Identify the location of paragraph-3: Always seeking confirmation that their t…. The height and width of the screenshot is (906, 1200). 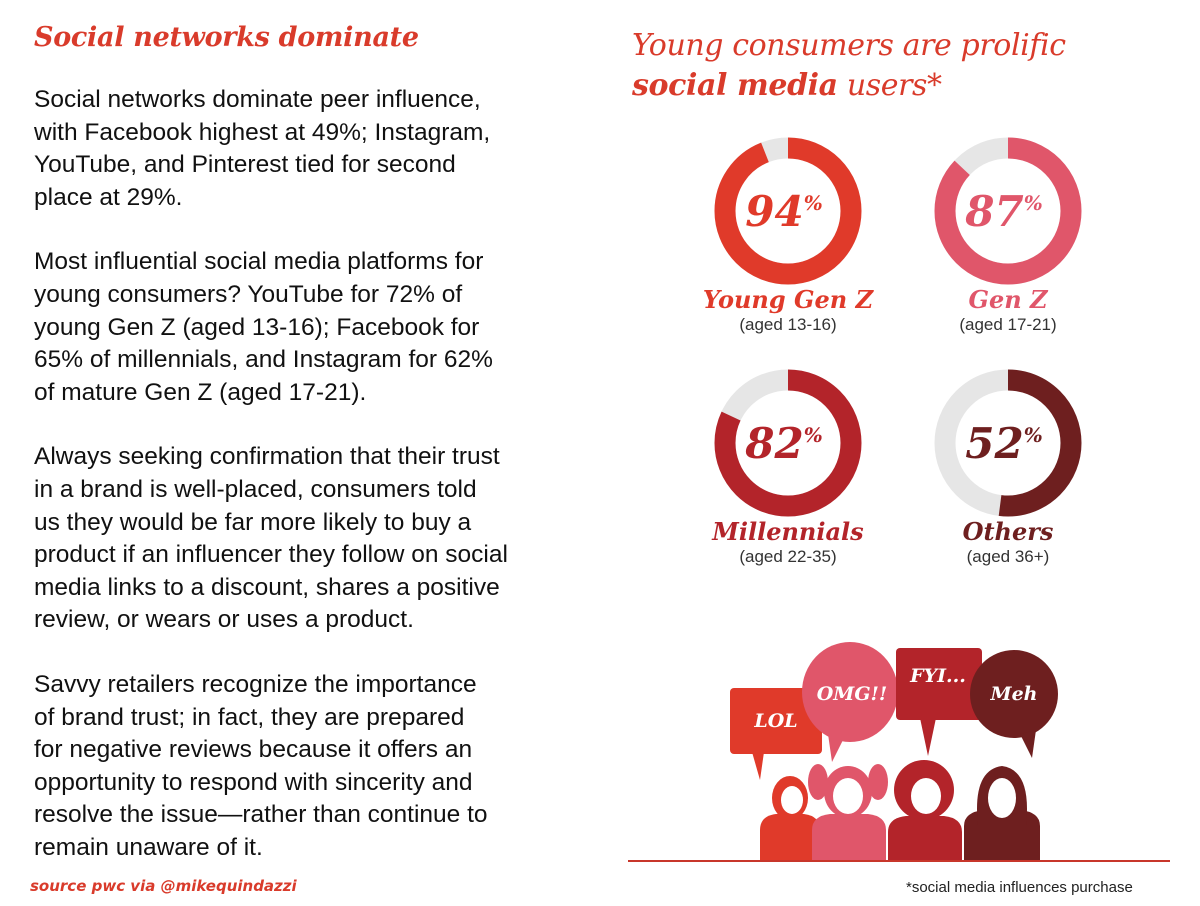
(271, 538).